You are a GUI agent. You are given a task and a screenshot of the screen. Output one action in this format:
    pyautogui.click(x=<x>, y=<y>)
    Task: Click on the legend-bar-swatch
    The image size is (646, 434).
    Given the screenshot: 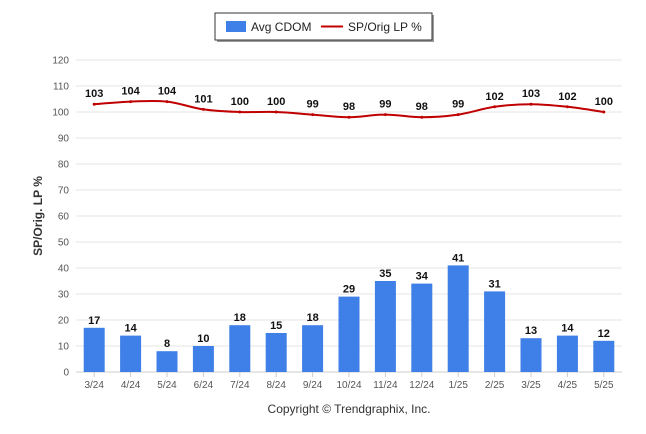 What is the action you would take?
    pyautogui.click(x=236, y=26)
    